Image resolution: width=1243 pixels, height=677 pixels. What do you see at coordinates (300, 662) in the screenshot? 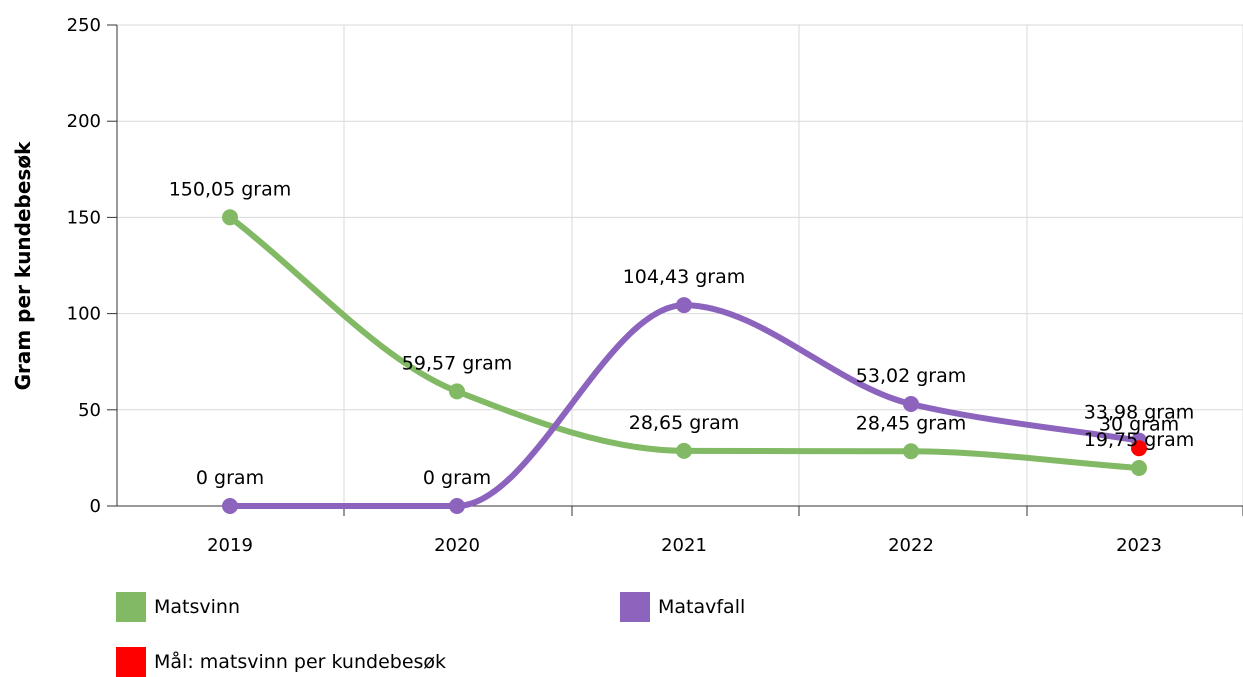
I see `legend-label-target: Mål: matsvinn per kundebesøk` at bounding box center [300, 662].